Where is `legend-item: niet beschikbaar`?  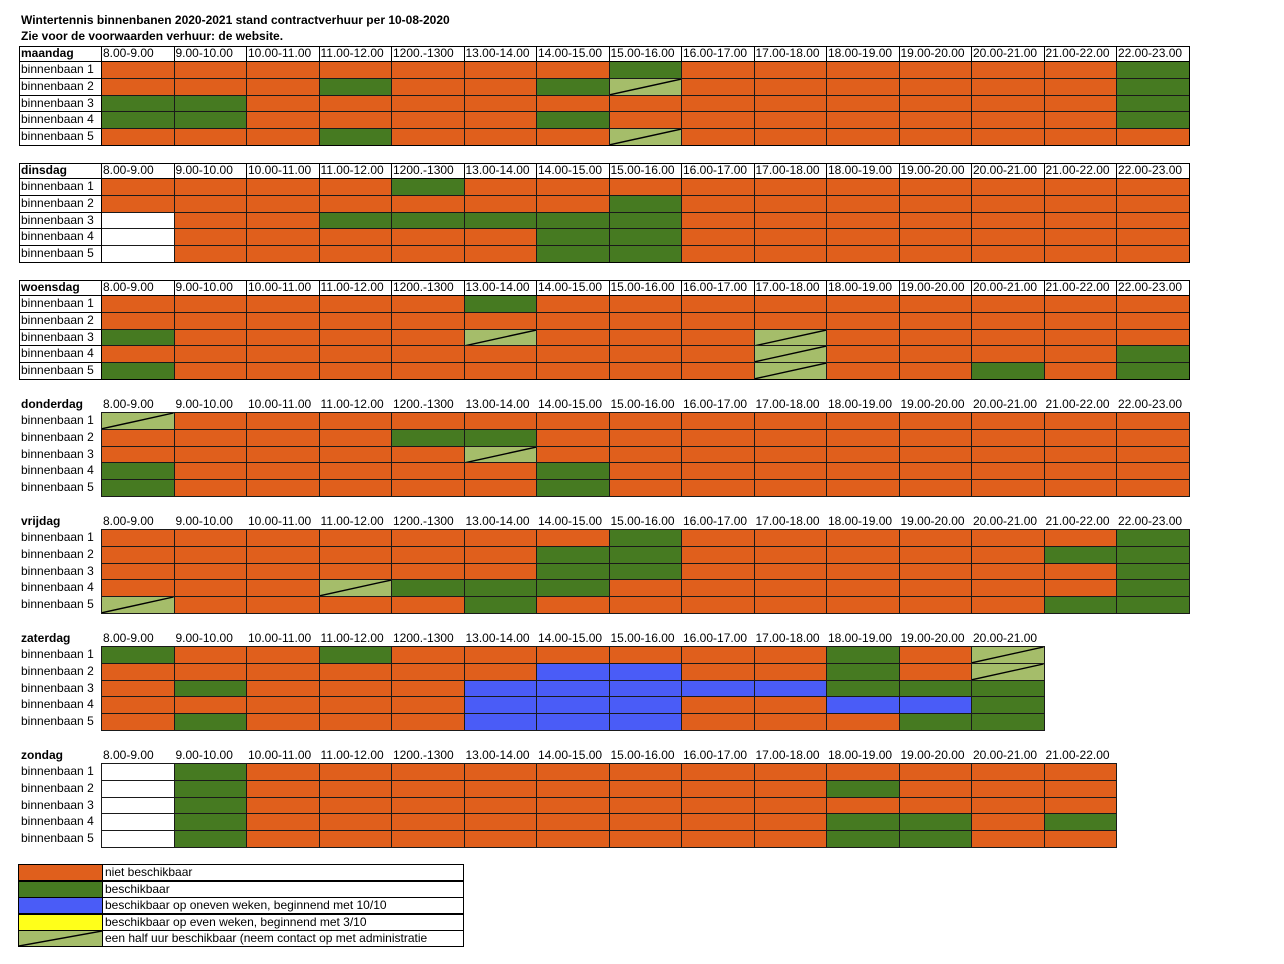 legend-item: niet beschikbaar is located at coordinates (241, 872).